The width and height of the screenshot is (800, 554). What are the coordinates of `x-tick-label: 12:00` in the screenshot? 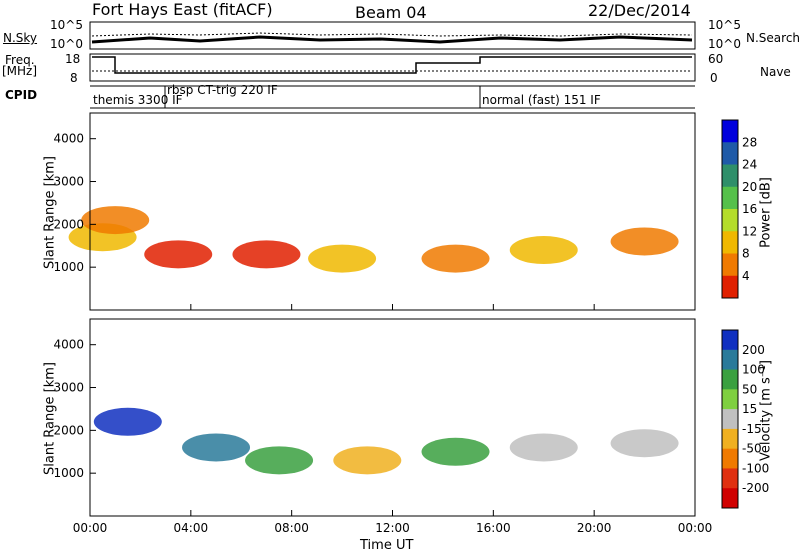 It's located at (392, 528).